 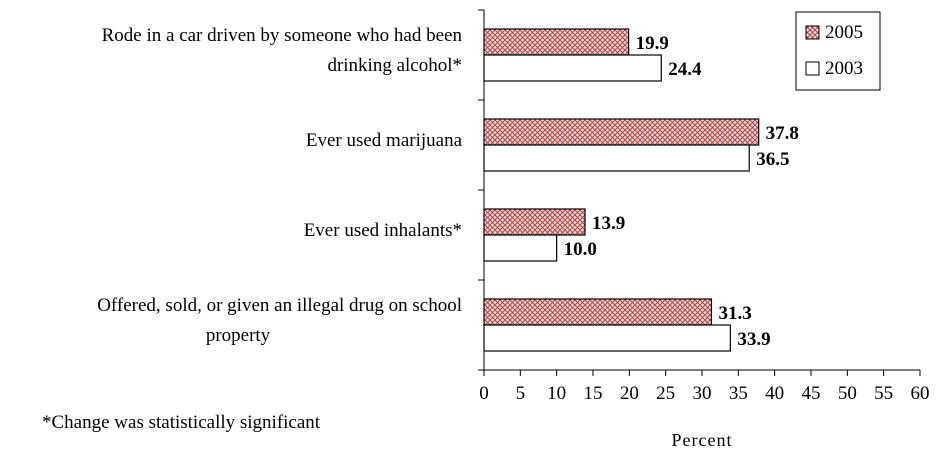 I want to click on legend-box, so click(x=838, y=51).